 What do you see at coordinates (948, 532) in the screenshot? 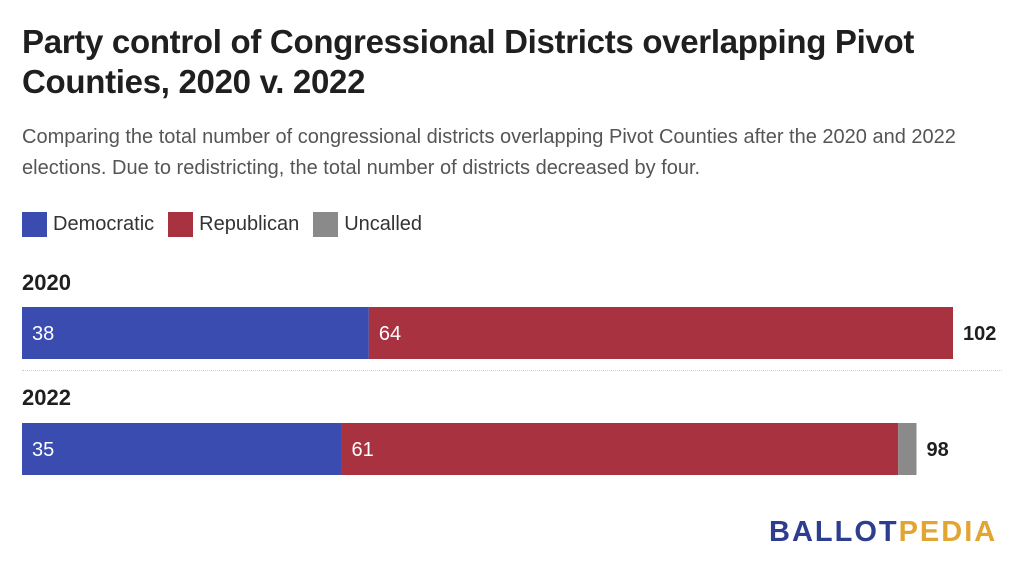
I see `logo-part-pedia: PEDIA` at bounding box center [948, 532].